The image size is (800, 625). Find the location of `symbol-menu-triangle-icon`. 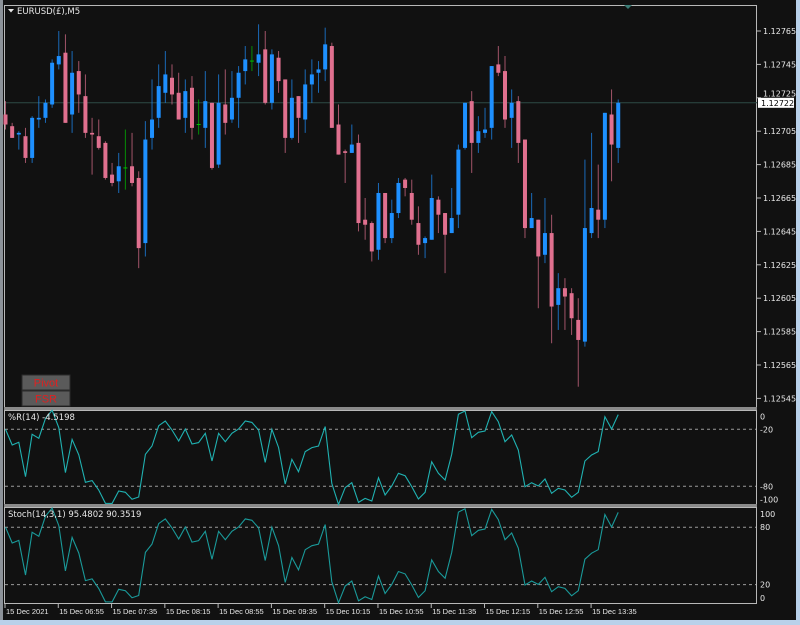

symbol-menu-triangle-icon is located at coordinates (11, 11).